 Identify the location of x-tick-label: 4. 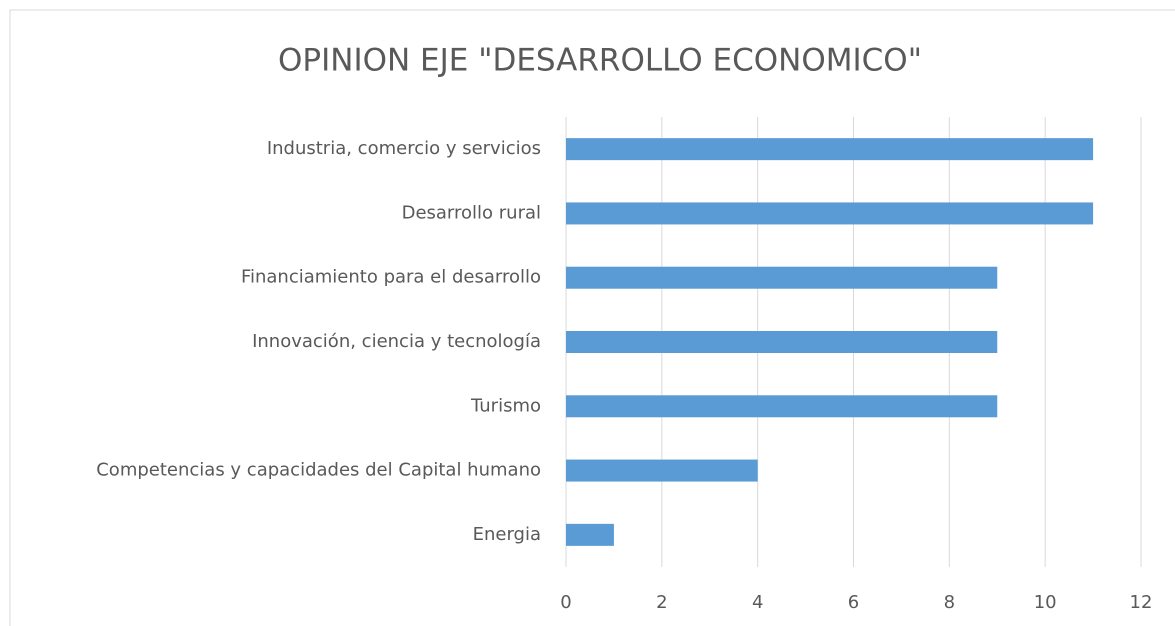
(757, 602).